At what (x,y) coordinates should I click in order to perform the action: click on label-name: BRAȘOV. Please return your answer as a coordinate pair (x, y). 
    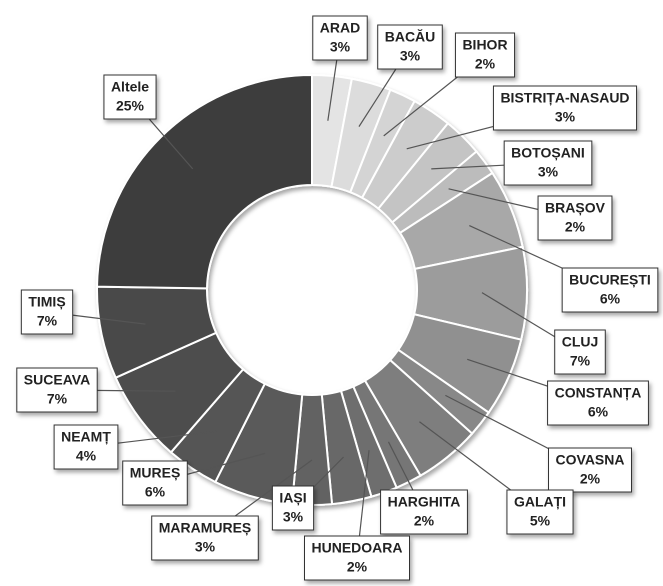
    Looking at the image, I should click on (575, 208).